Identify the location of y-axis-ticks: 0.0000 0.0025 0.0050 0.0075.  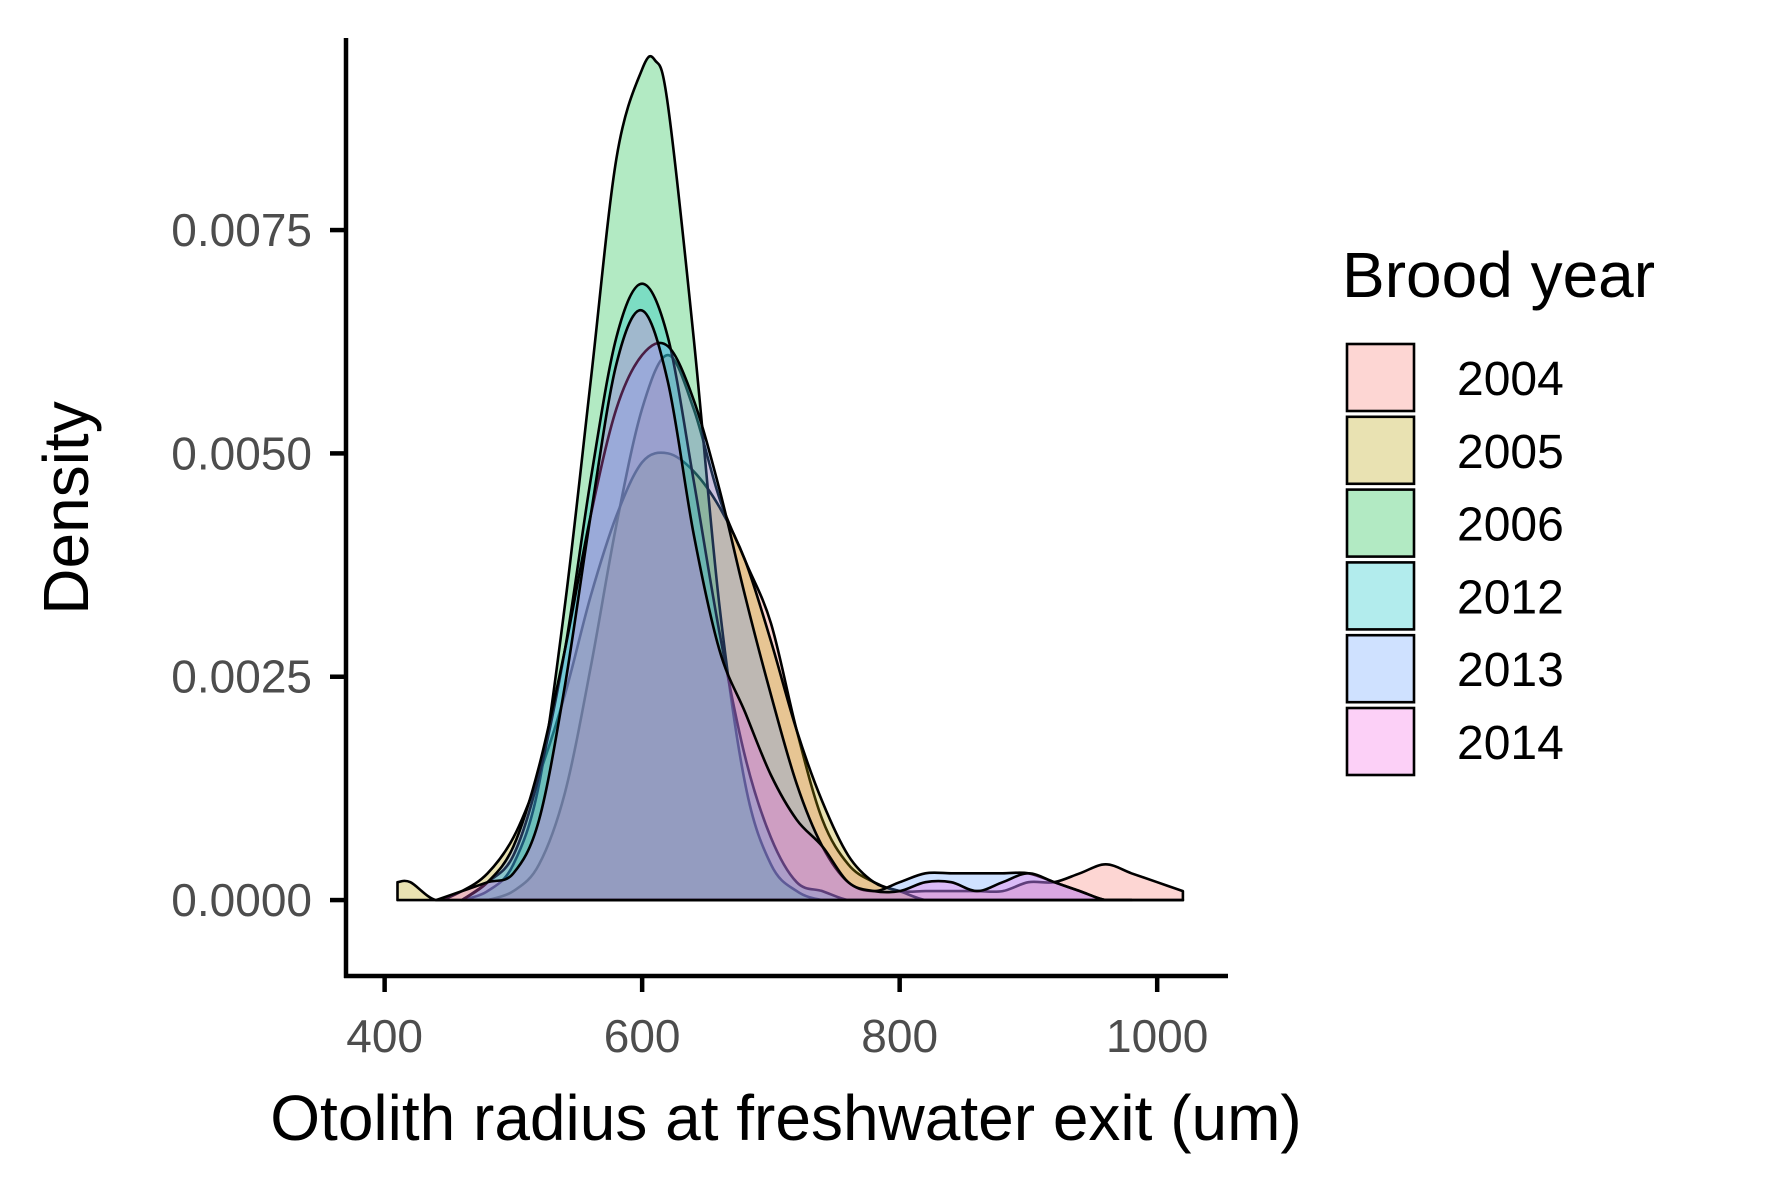
(258, 565).